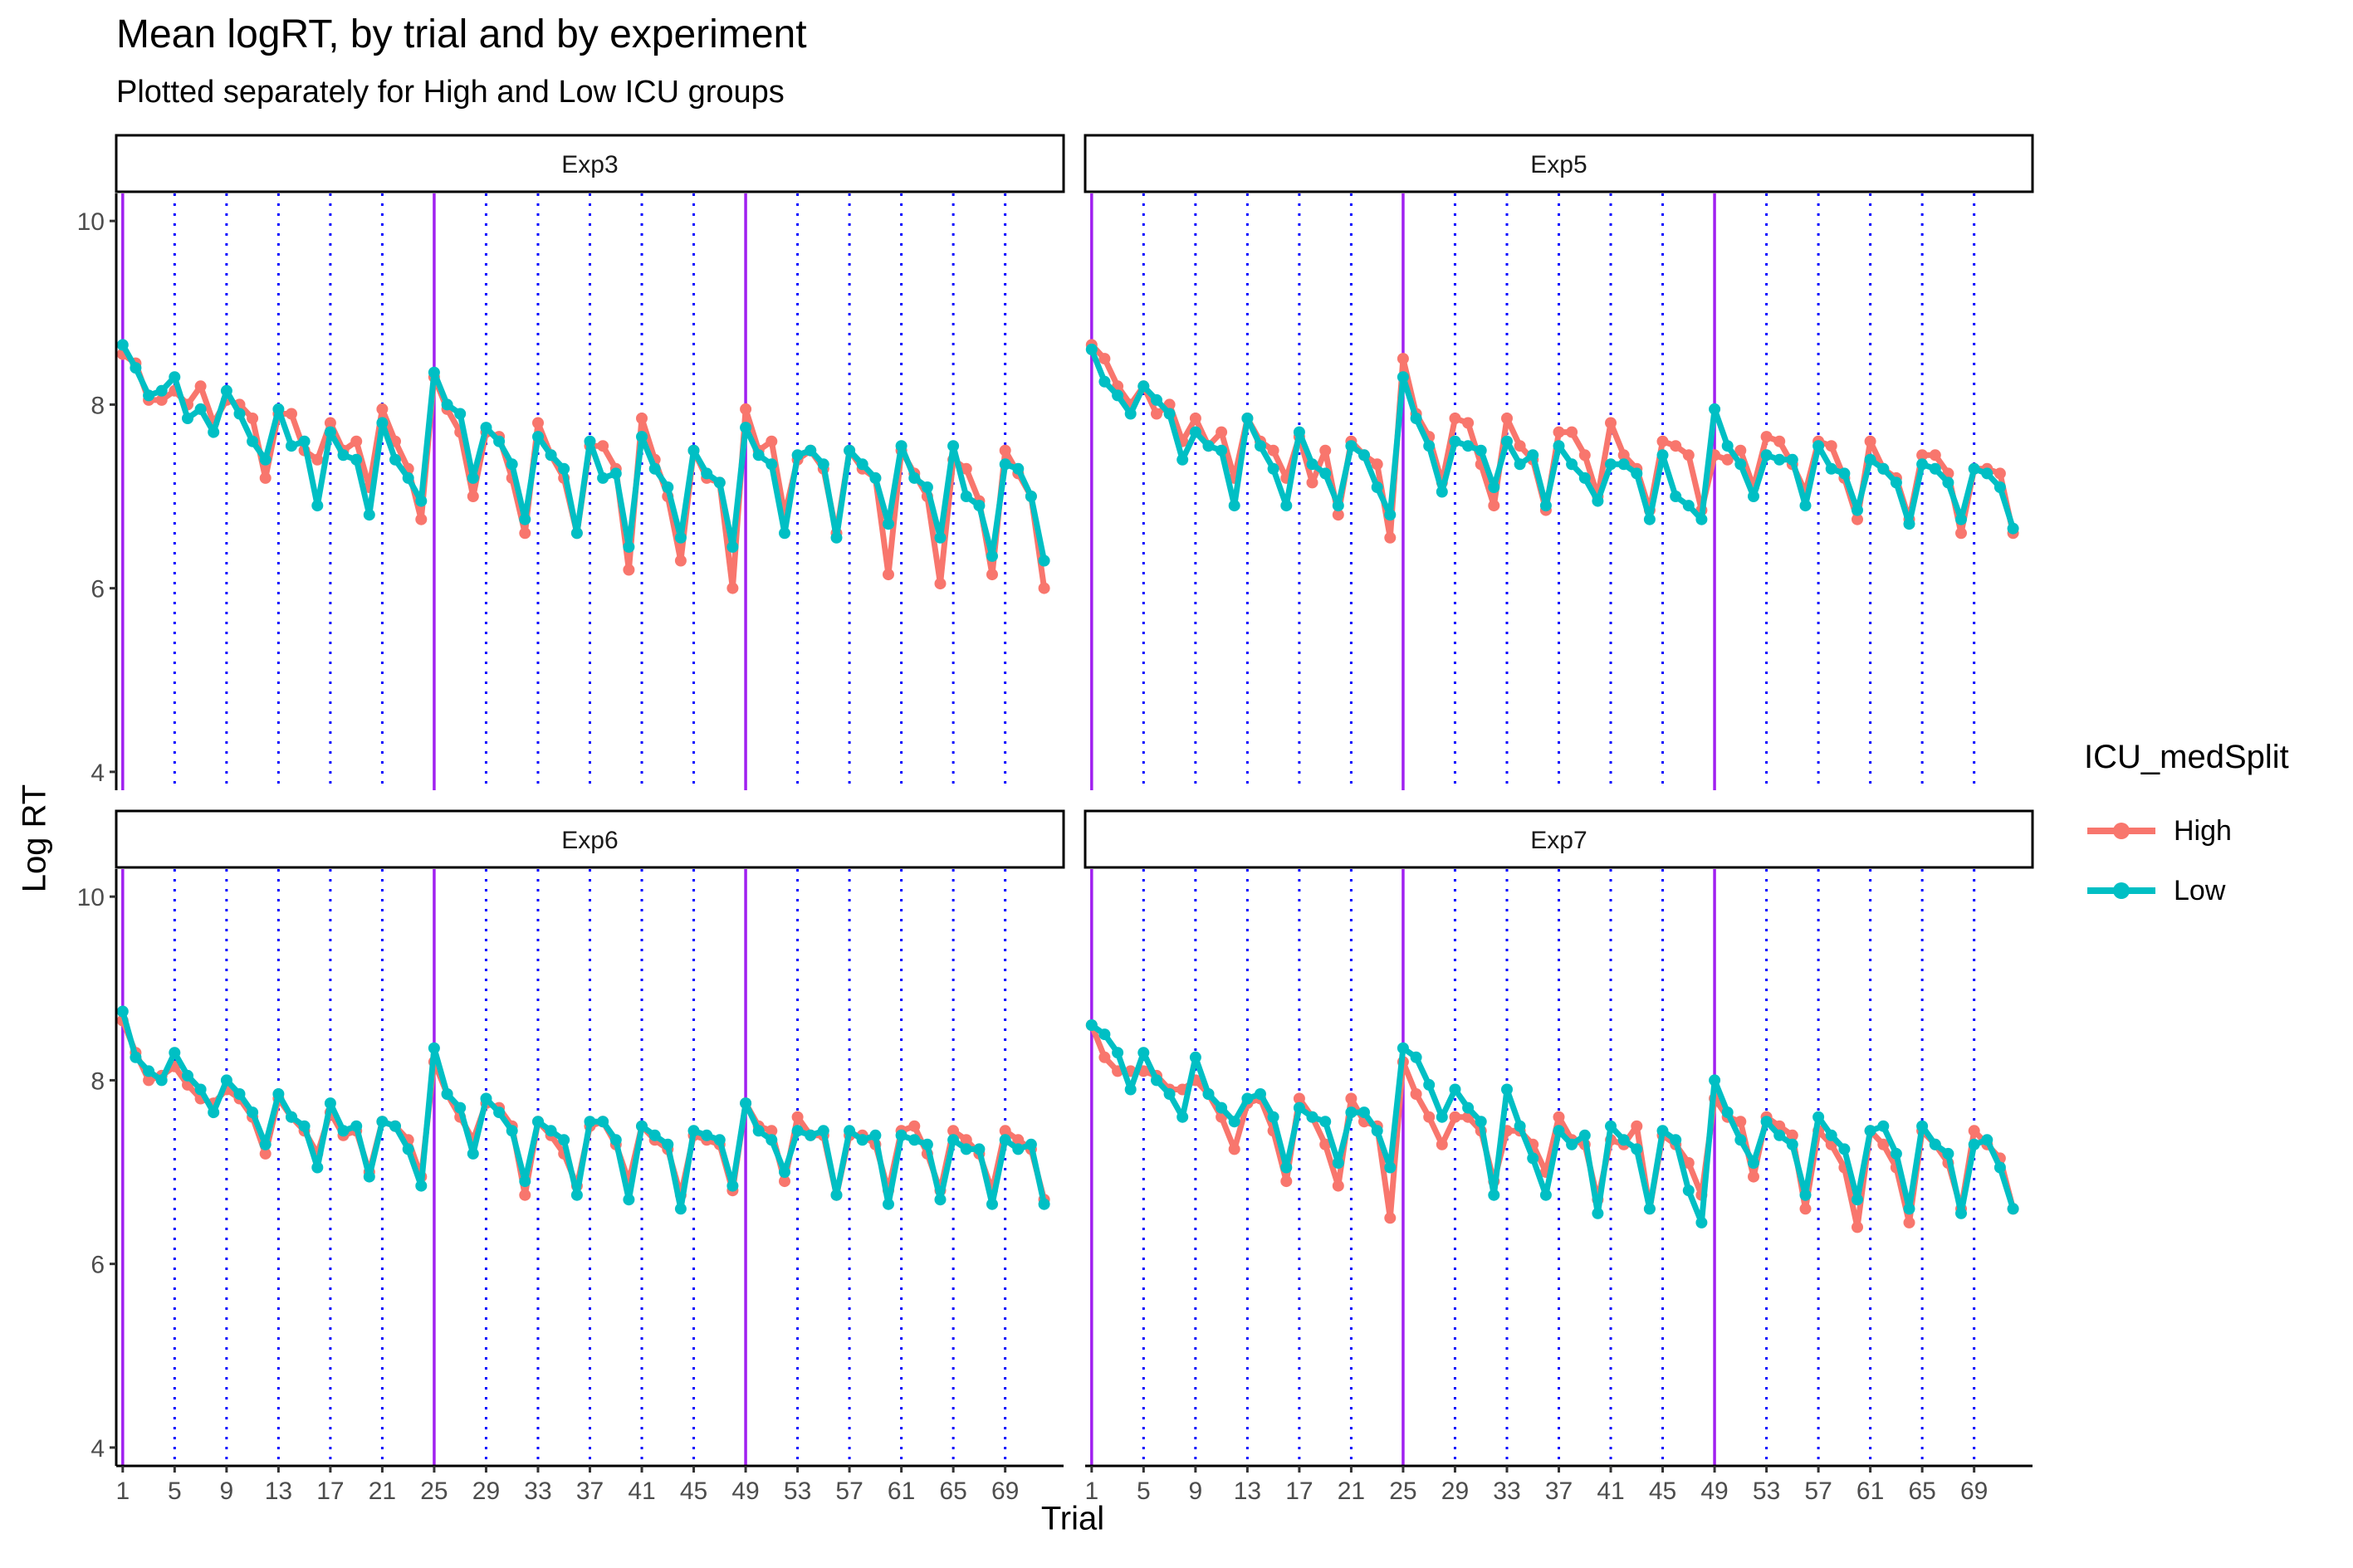  What do you see at coordinates (97, 1081) in the screenshot?
I see `y-tick-label-exp6-8: 8` at bounding box center [97, 1081].